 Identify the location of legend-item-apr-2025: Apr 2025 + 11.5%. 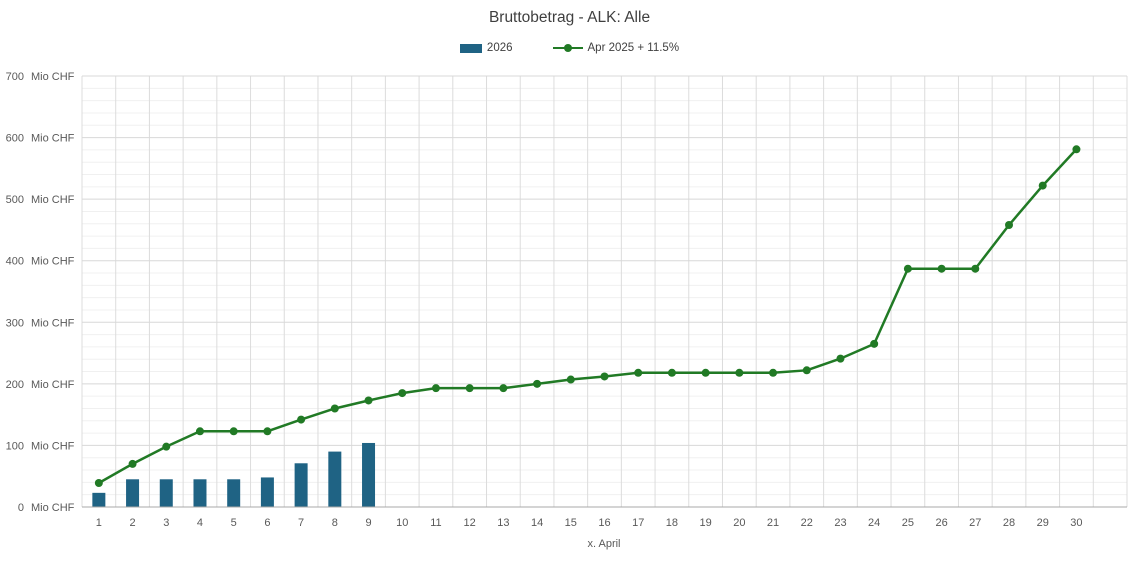
(616, 48).